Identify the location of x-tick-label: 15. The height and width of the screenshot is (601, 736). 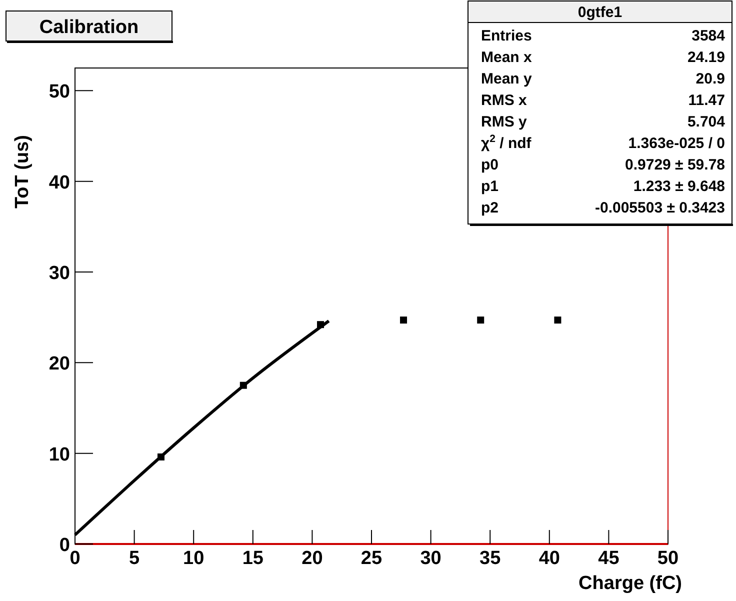
(253, 558).